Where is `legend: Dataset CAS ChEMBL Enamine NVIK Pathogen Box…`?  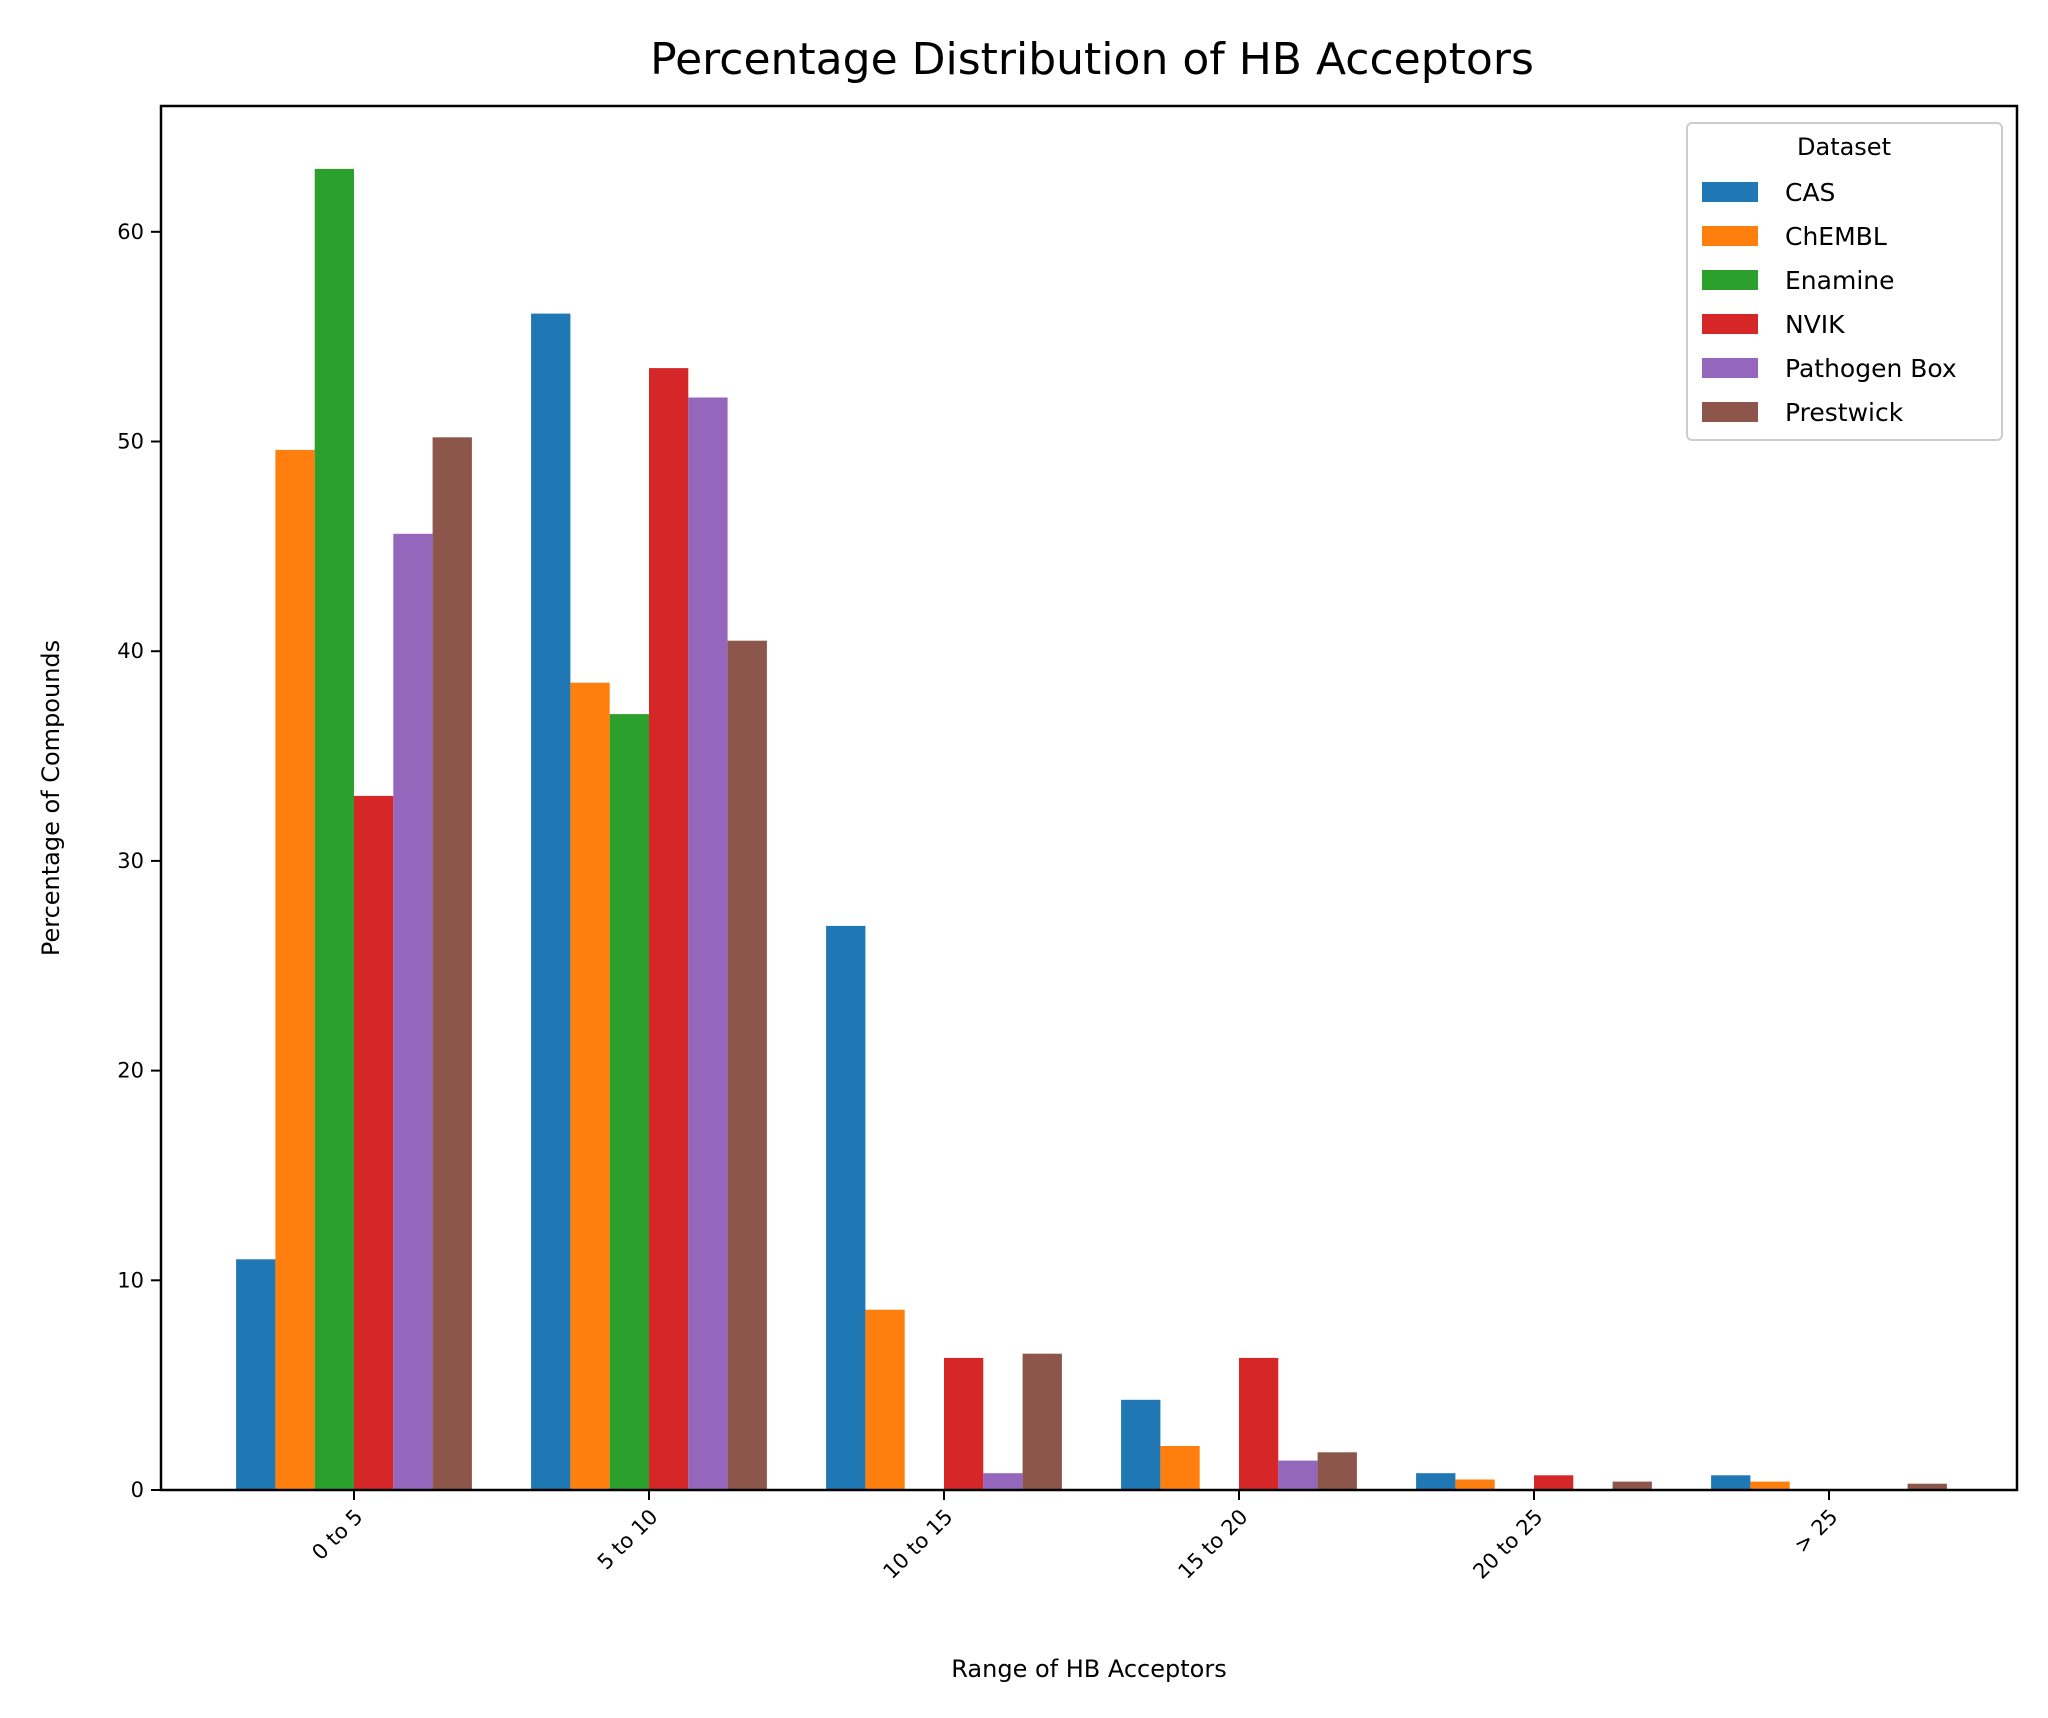
legend: Dataset CAS ChEMBL Enamine NVIK Pathogen Box… is located at coordinates (1844, 281).